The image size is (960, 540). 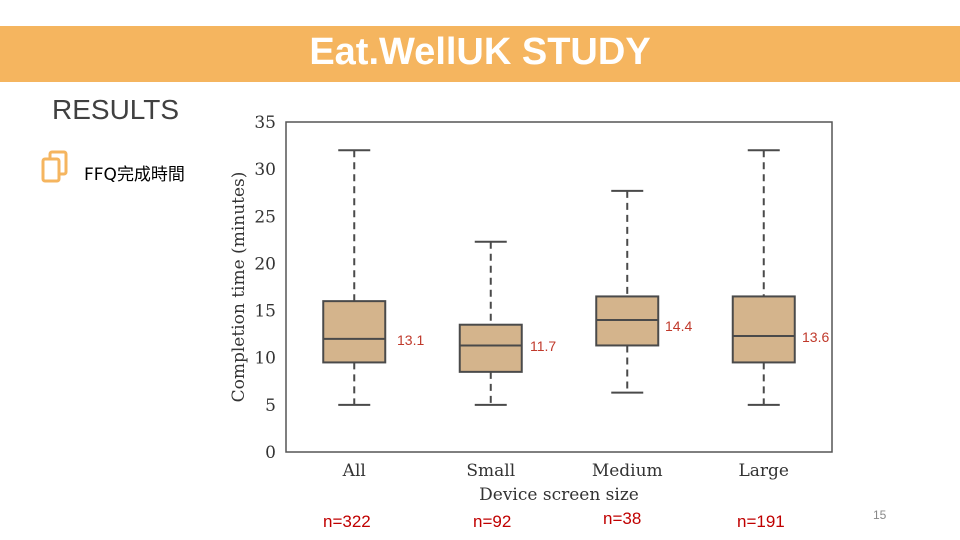 What do you see at coordinates (492, 521) in the screenshot?
I see `count-small: n=92` at bounding box center [492, 521].